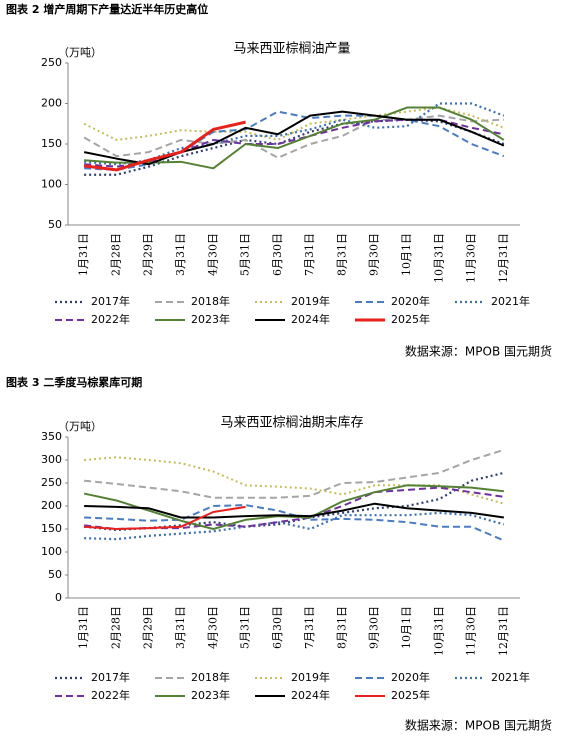 The image size is (563, 740). I want to click on y-tick-label: 300, so click(51, 459).